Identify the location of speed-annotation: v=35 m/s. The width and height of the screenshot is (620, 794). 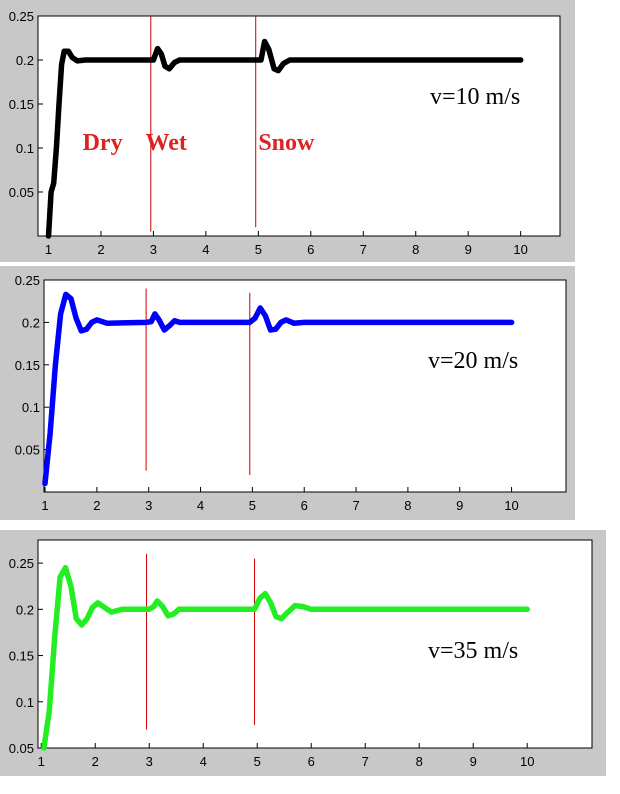
(473, 651).